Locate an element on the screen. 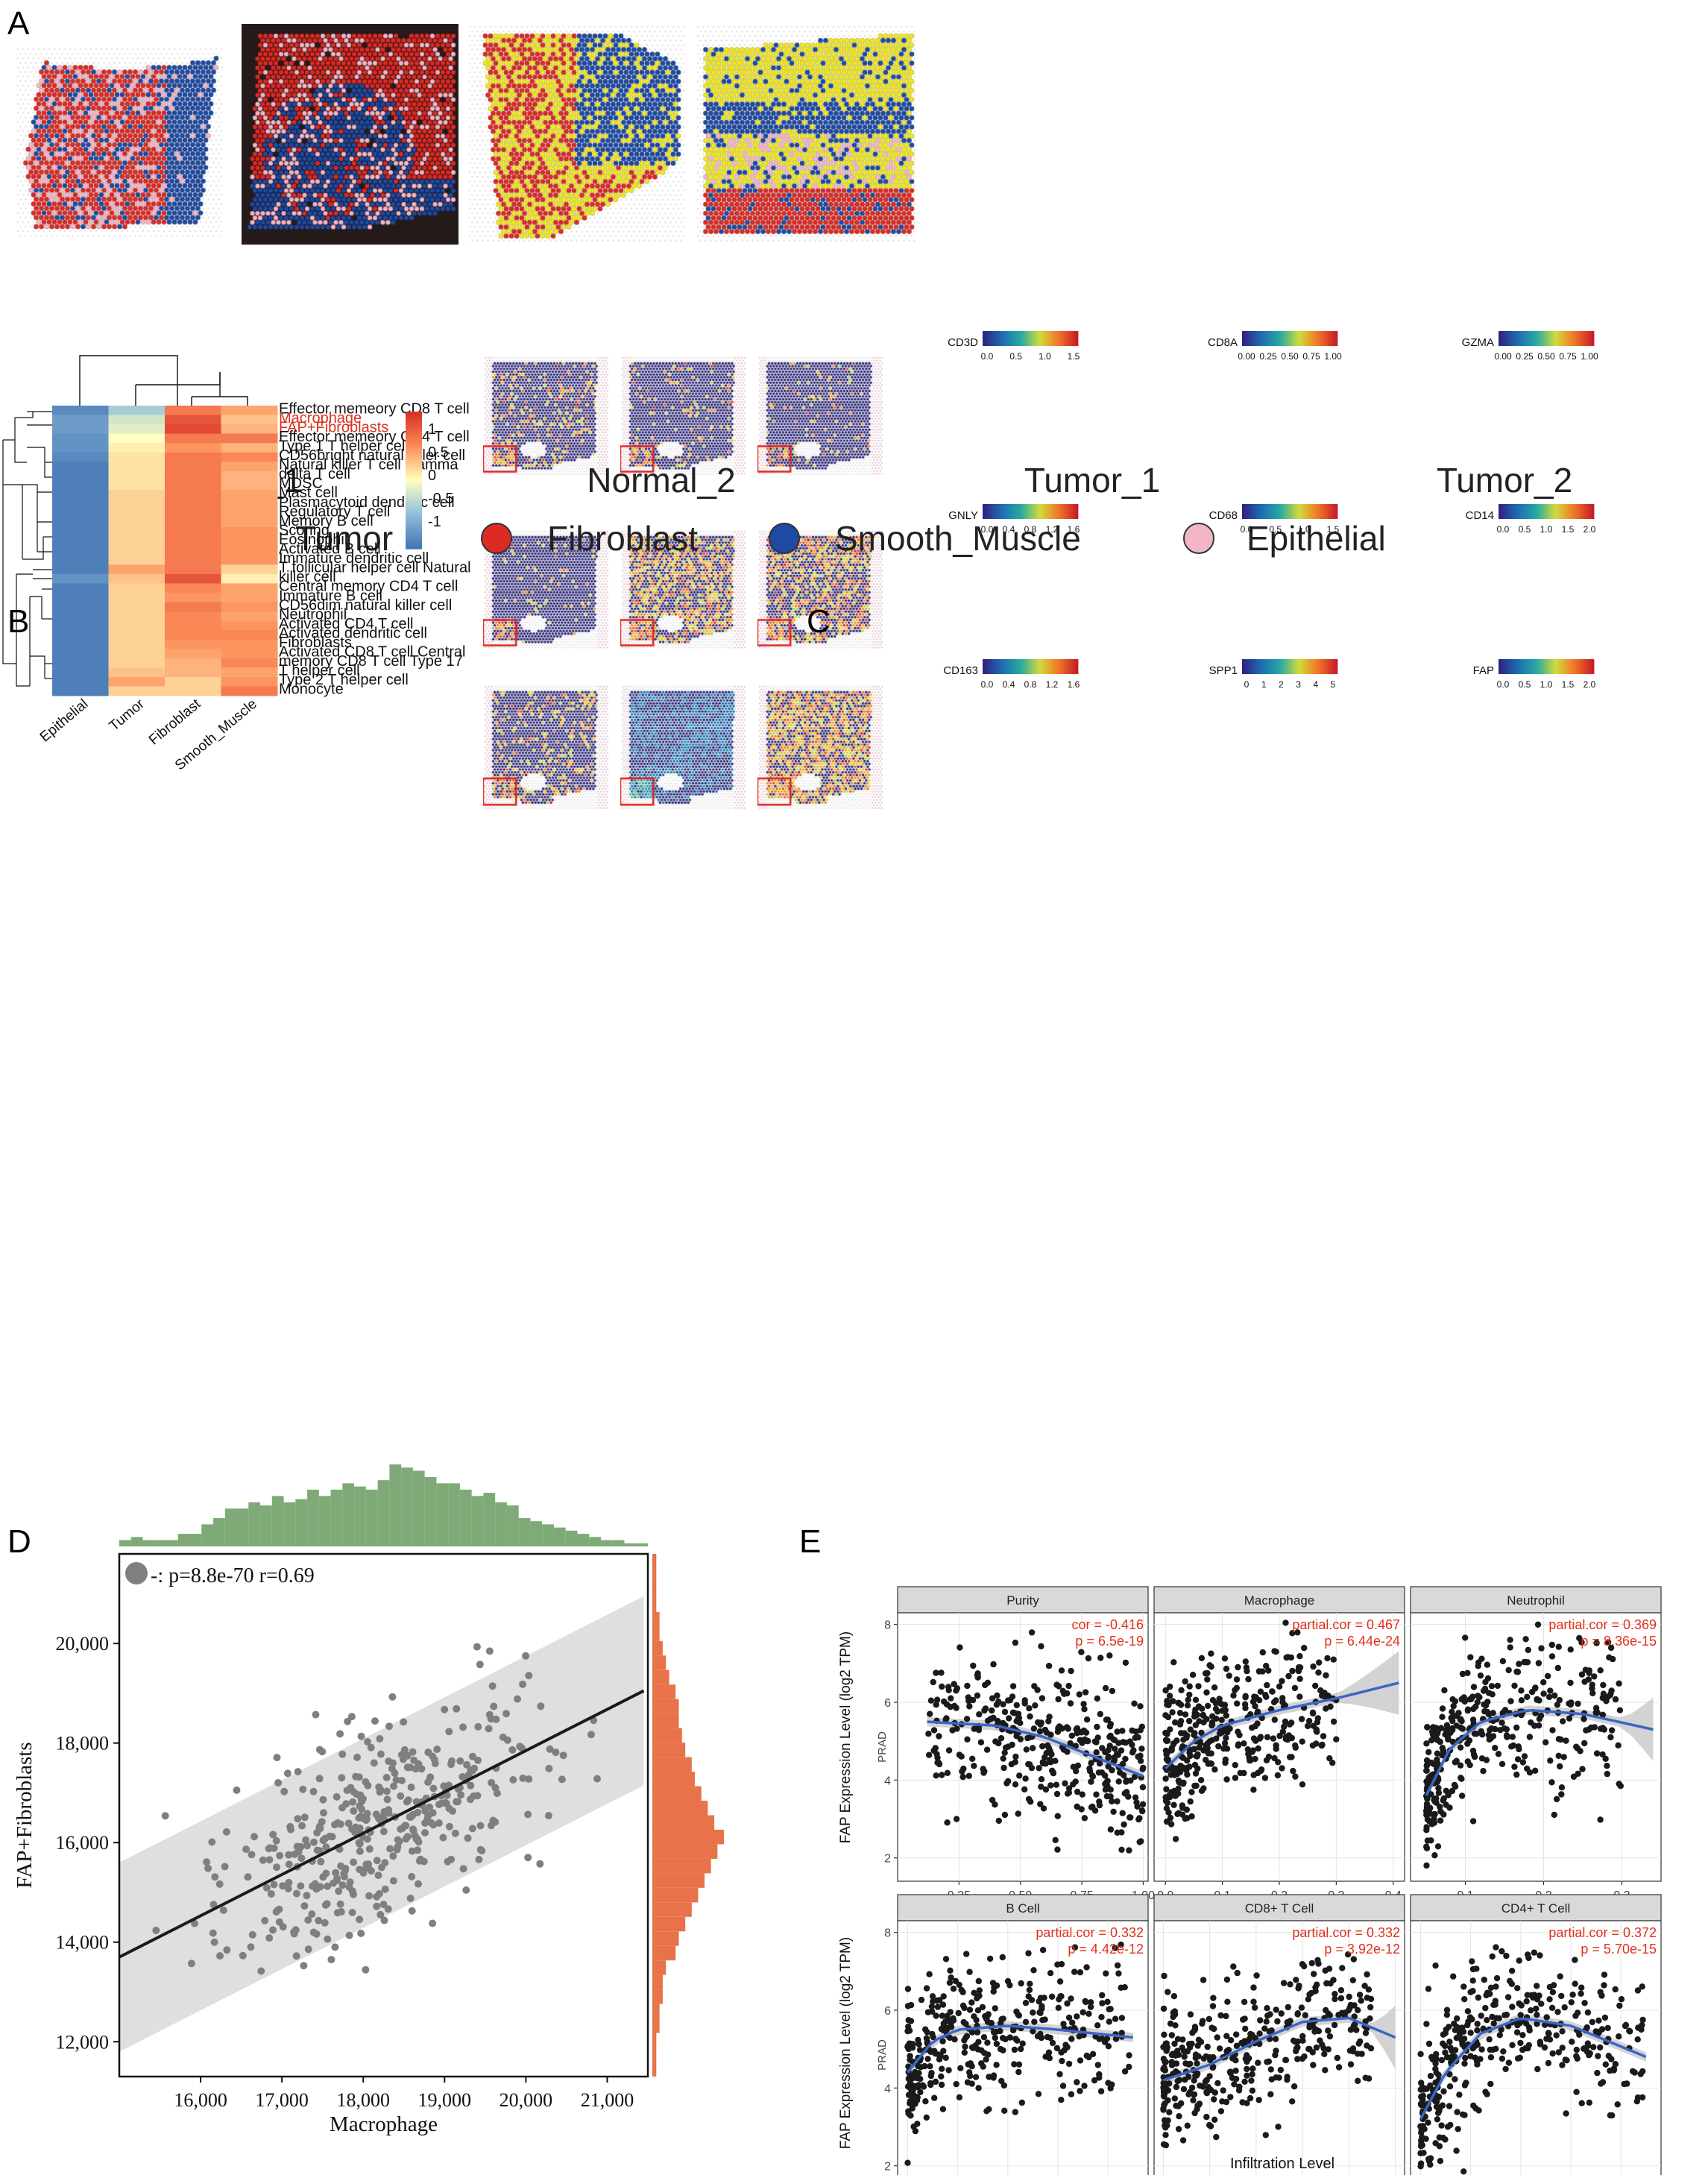  p-value-label: p = 4.42e-12 is located at coordinates (1106, 1949).